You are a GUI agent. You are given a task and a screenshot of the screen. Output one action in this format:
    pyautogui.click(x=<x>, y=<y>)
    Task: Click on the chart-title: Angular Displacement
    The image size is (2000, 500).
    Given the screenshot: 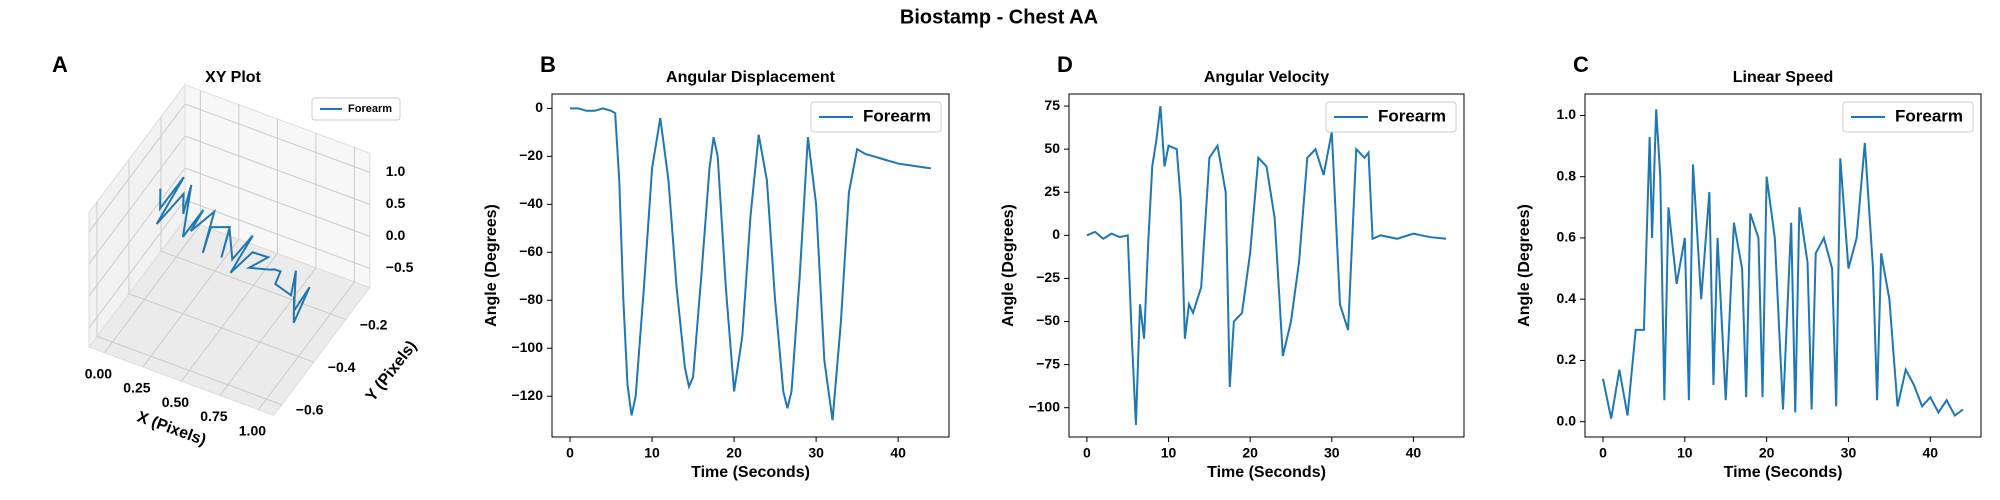 What is the action you would take?
    pyautogui.click(x=751, y=77)
    